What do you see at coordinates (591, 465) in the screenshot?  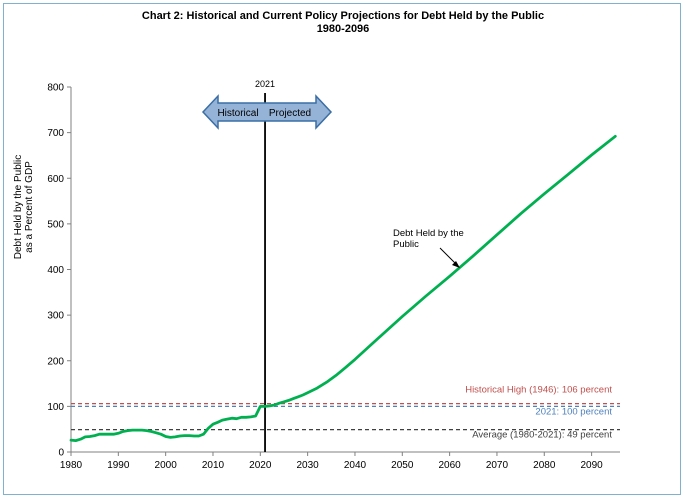 I see `x-tick-label: 2090` at bounding box center [591, 465].